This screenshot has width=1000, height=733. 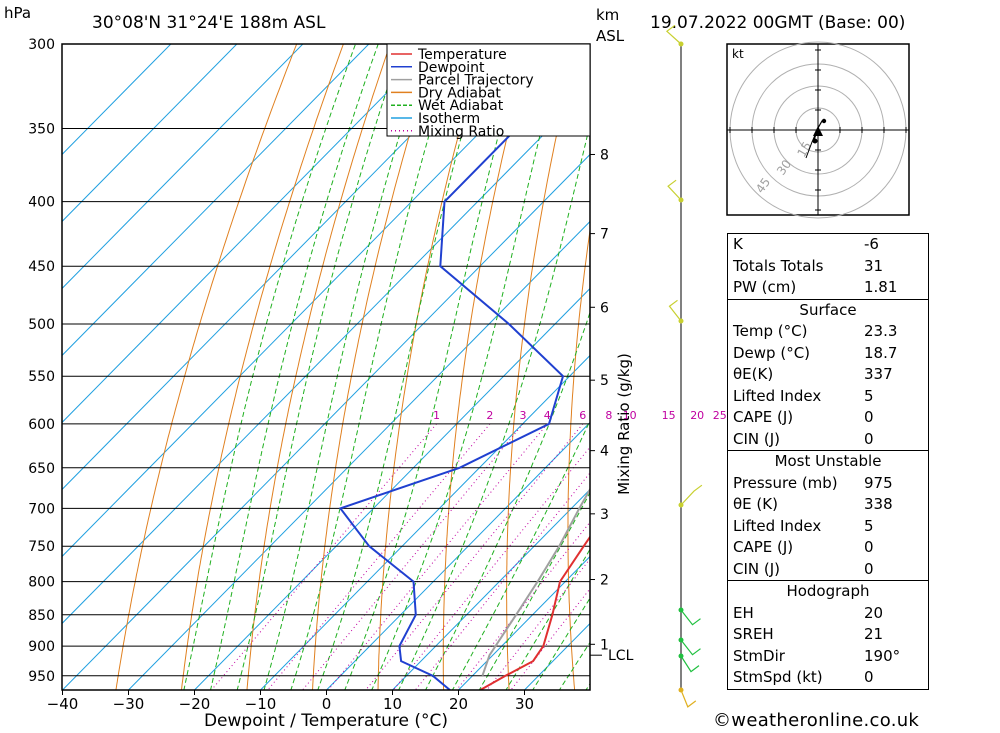 I want to click on surface-cin-value: 0, so click(x=869, y=438).